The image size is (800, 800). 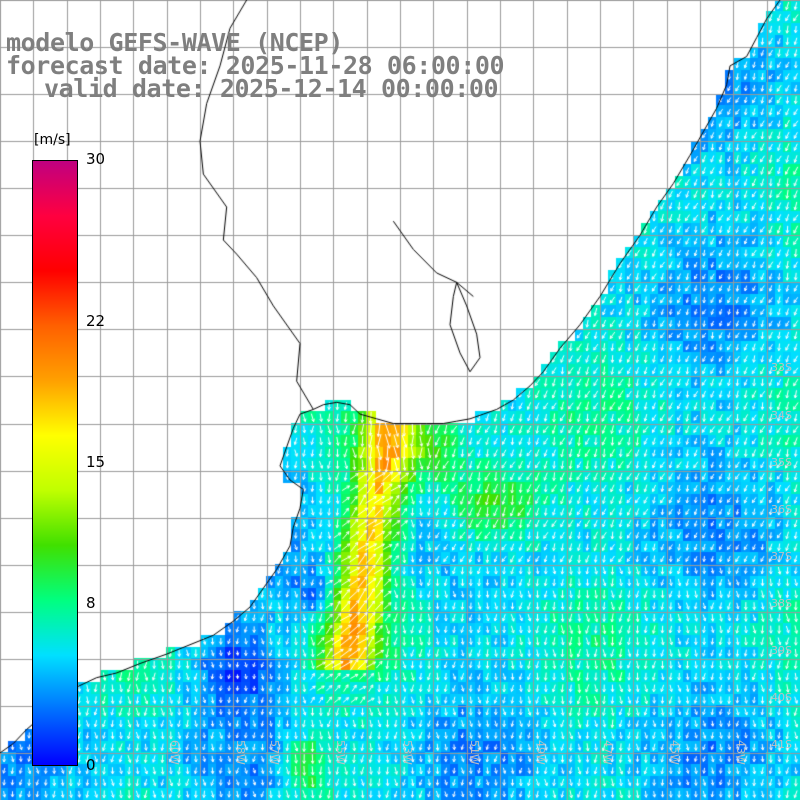 What do you see at coordinates (255, 65) in the screenshot?
I see `forecast-date: forecast date: 2025-11-28 06:00:00` at bounding box center [255, 65].